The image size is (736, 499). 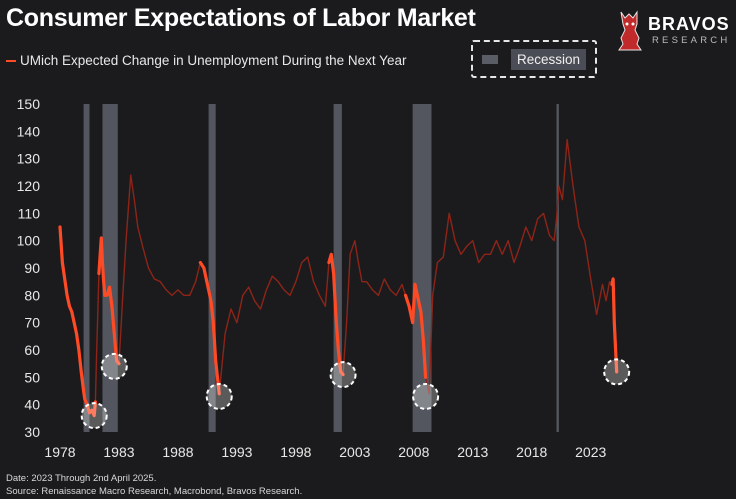 I want to click on x-tick-label: 2023, so click(x=590, y=452).